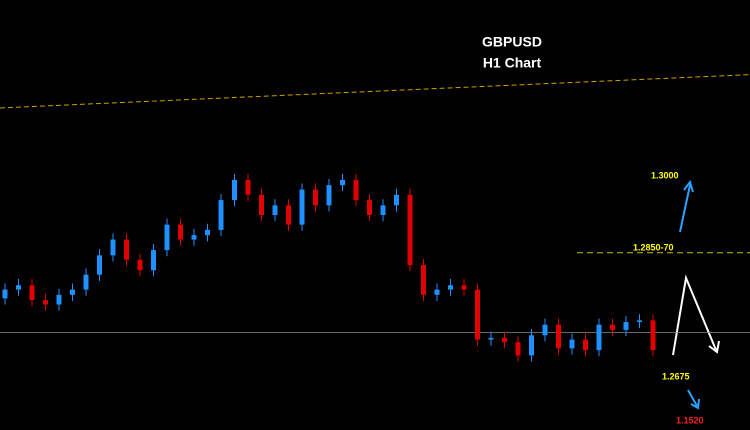  I want to click on arrows, so click(696, 294).